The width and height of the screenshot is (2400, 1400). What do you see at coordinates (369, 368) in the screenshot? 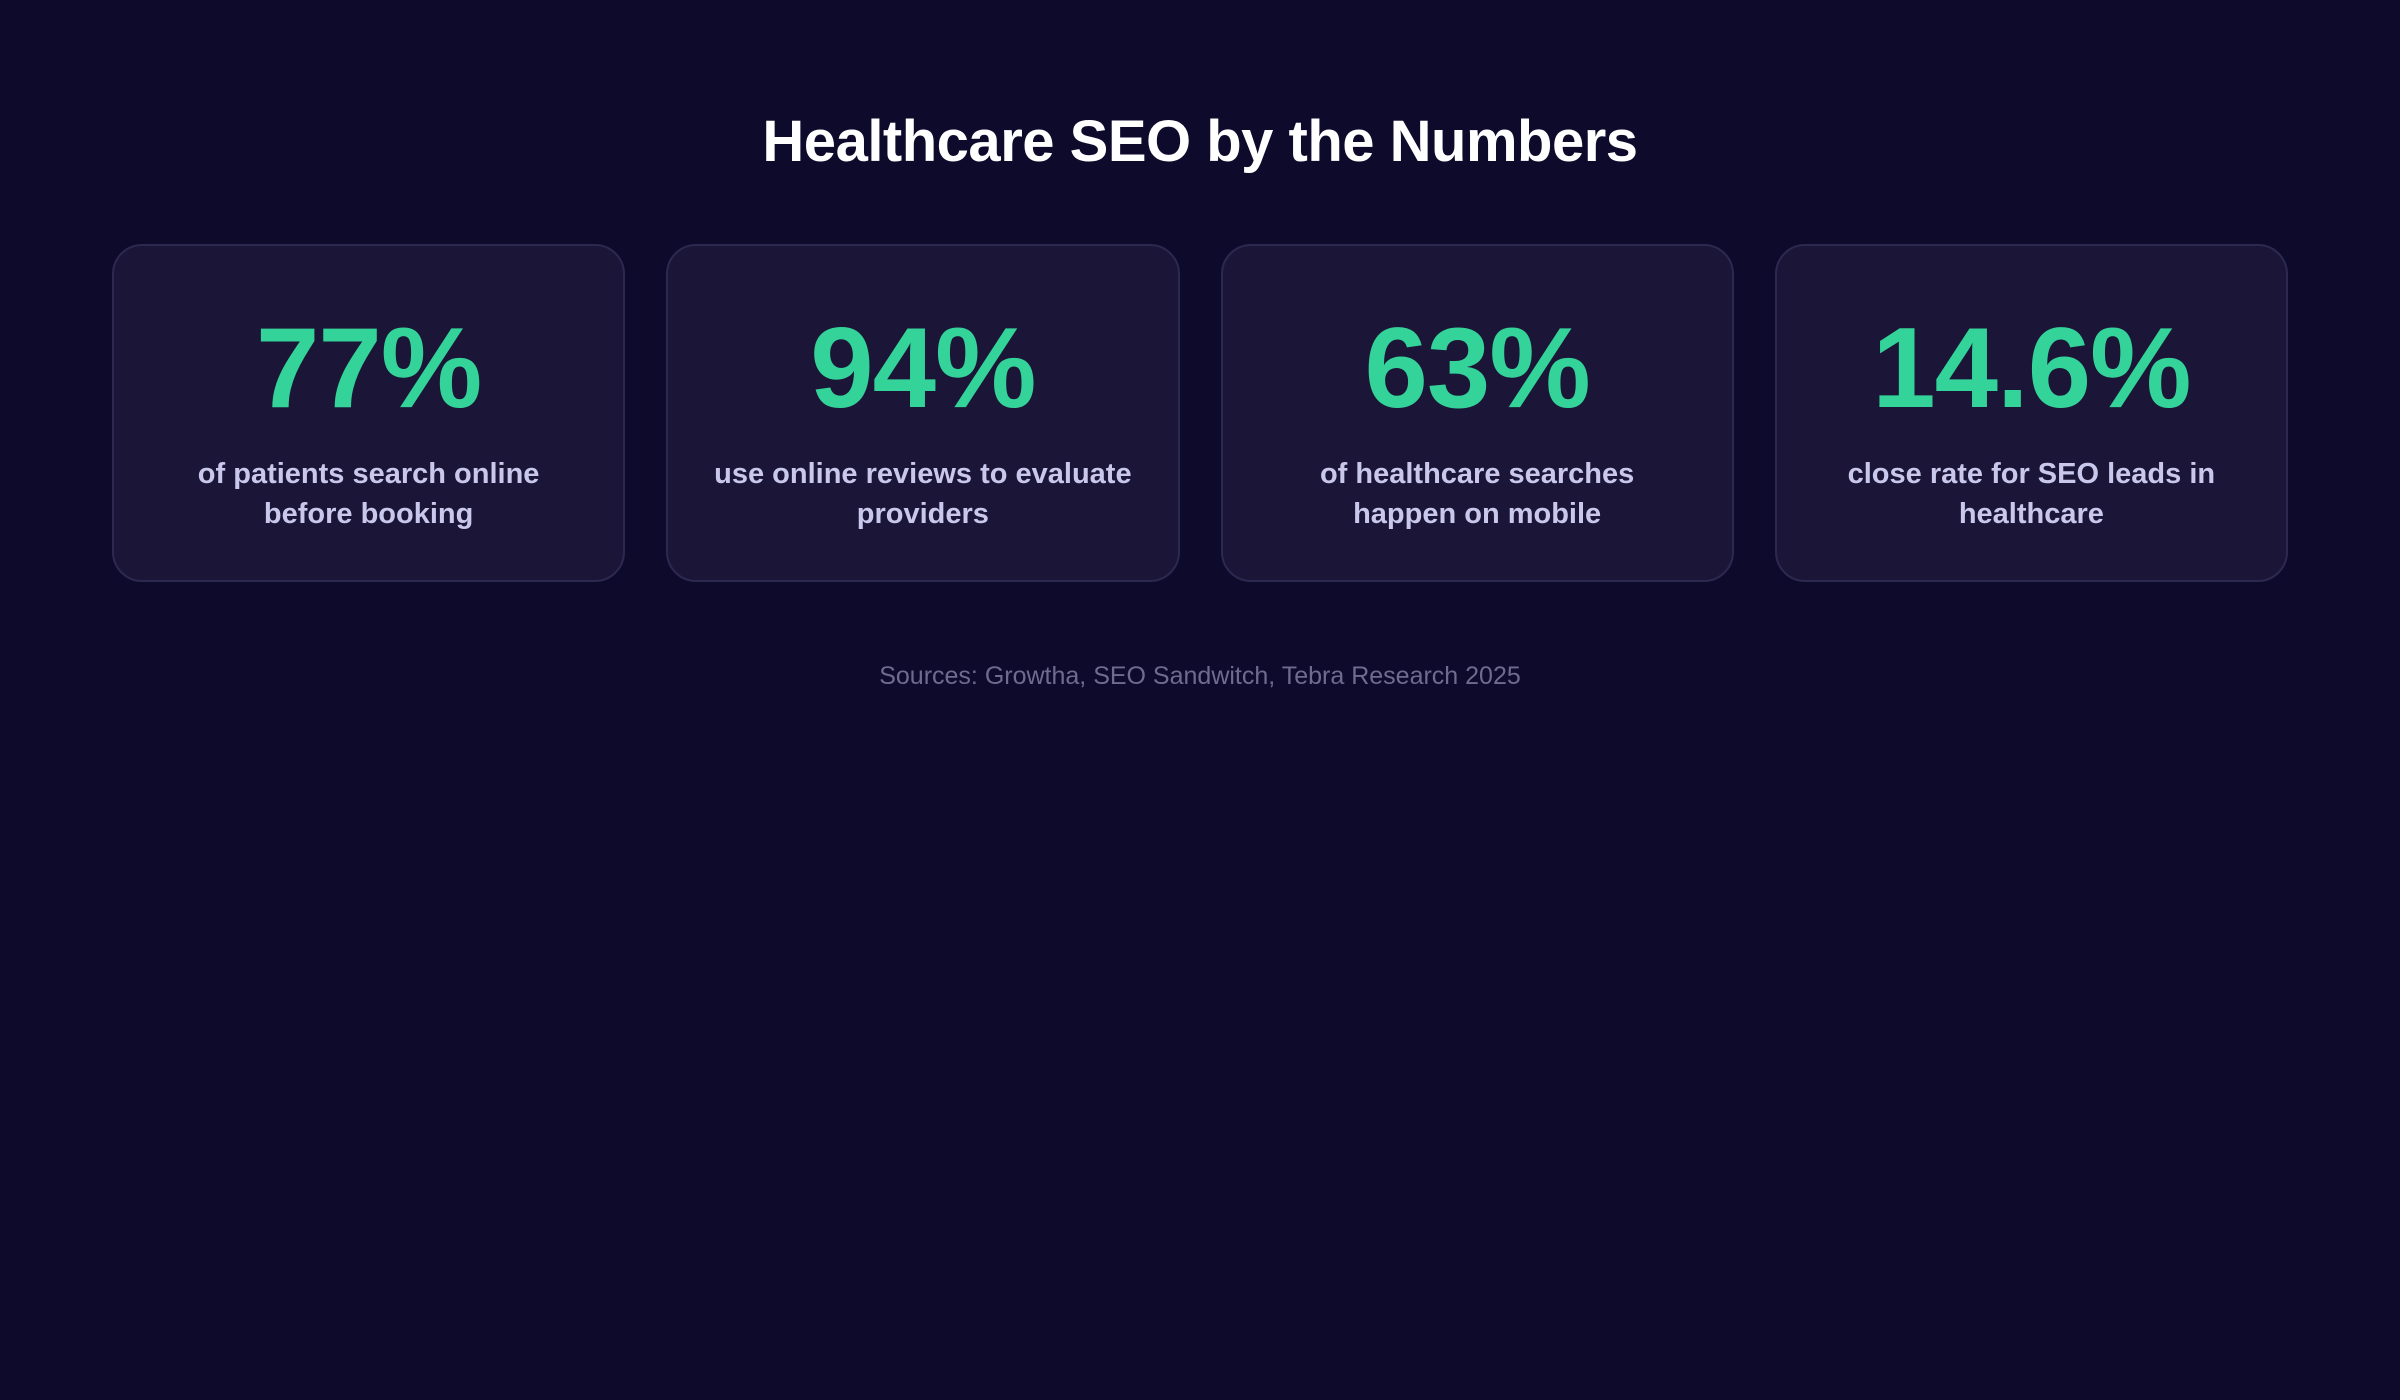
I see `stat-value: 77%` at bounding box center [369, 368].